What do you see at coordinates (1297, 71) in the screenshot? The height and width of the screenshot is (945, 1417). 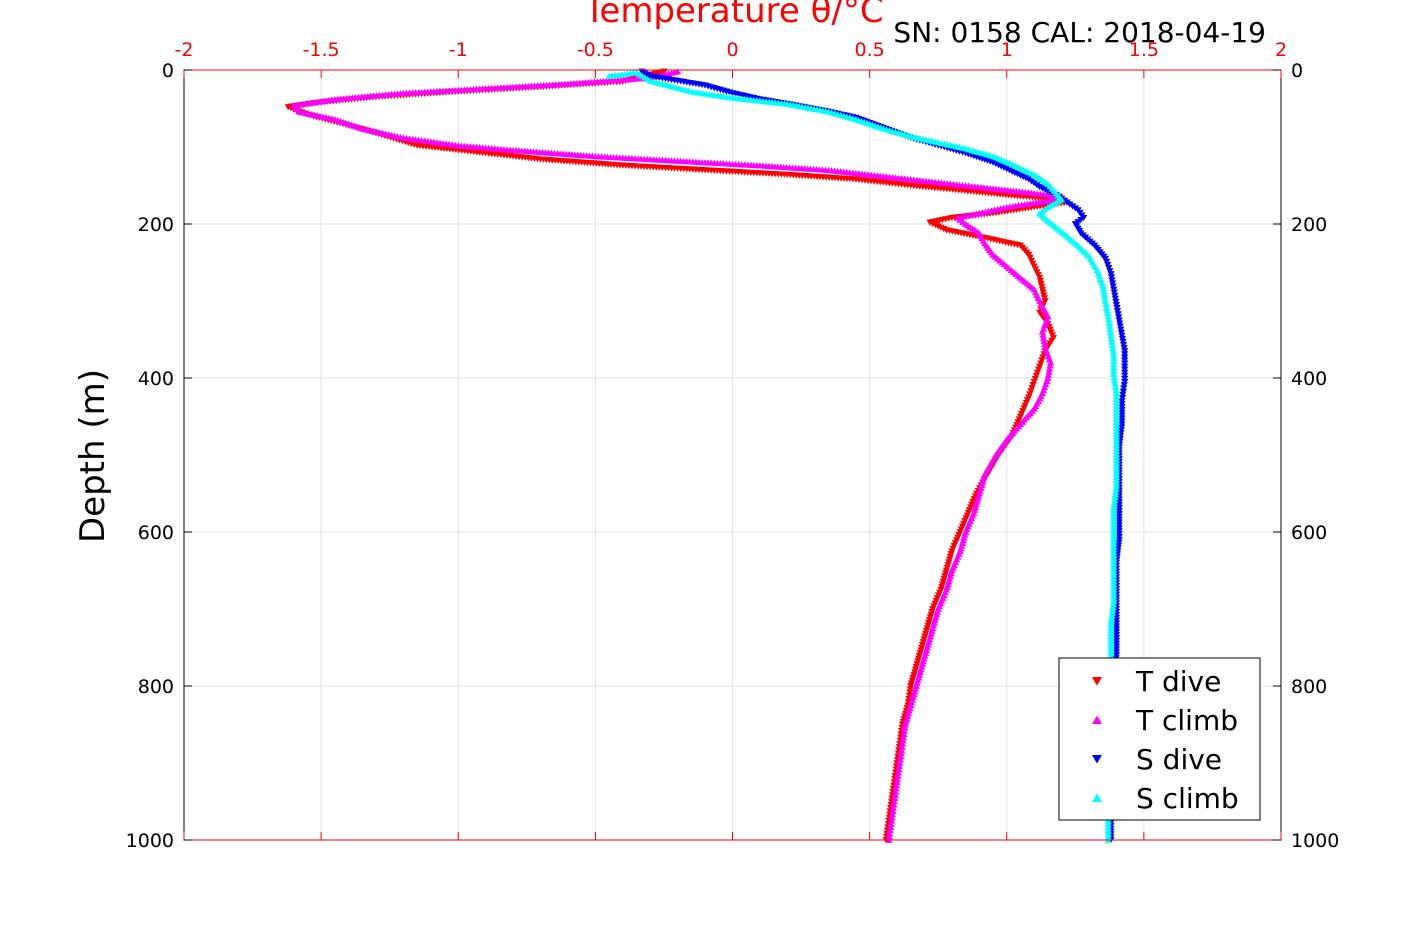 I see `y-tick-label-right: 0` at bounding box center [1297, 71].